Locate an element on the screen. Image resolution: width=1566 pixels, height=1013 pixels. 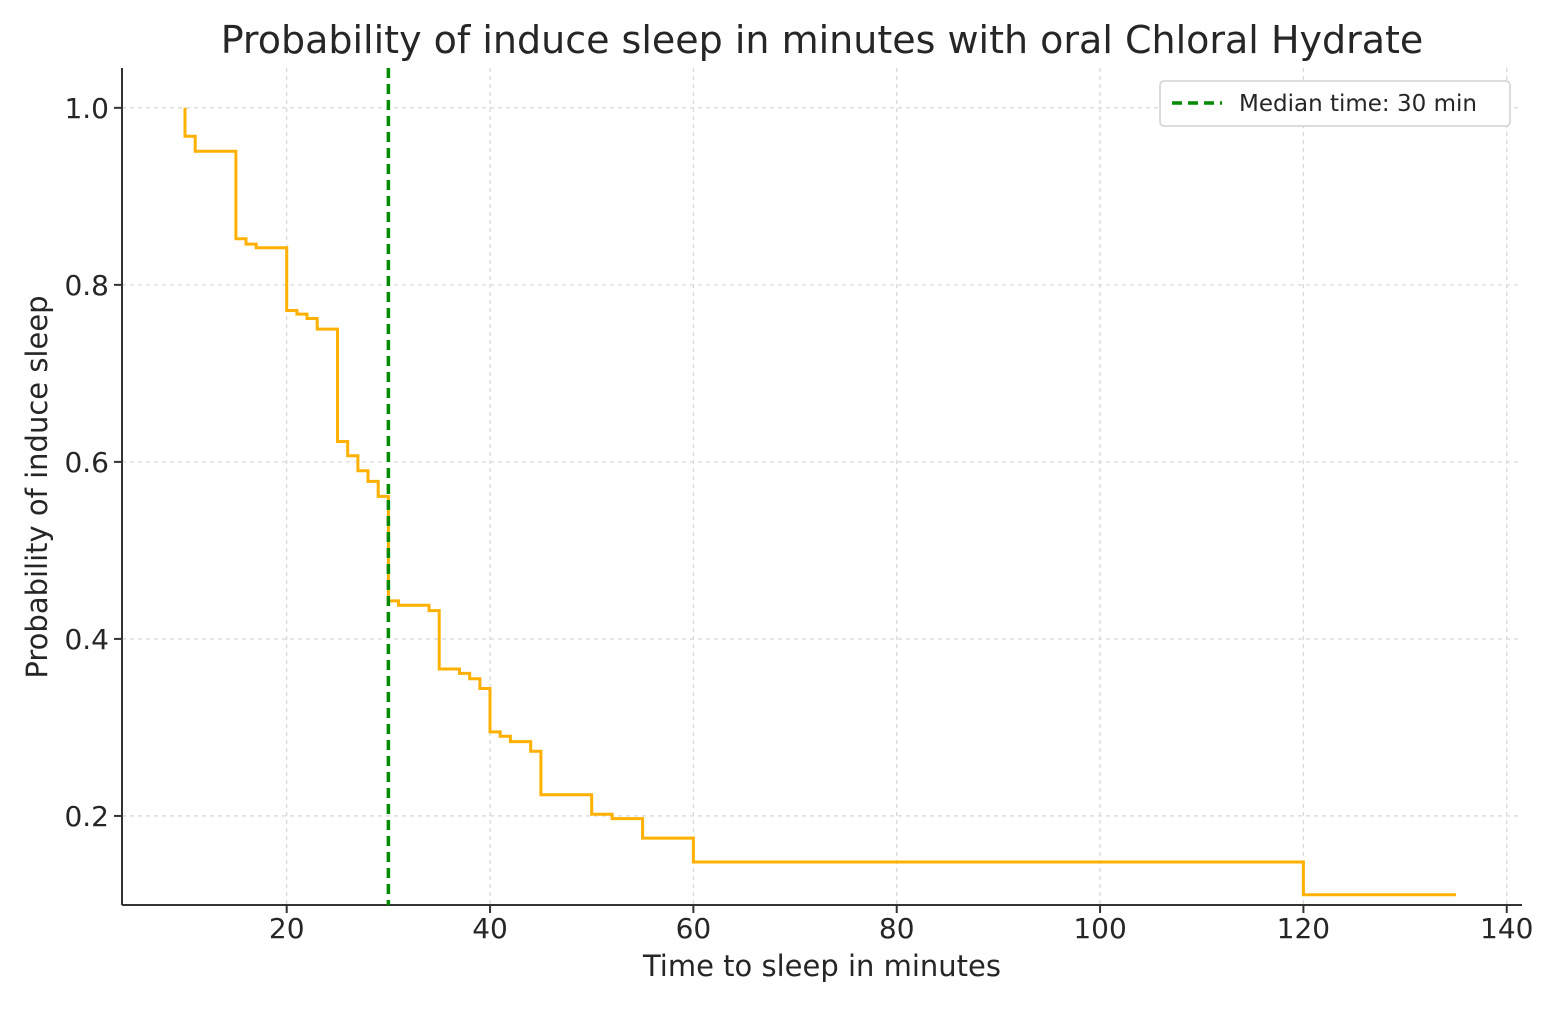
y-axis-ticks: 0.2 0.4 0.6 0.8 1.0 is located at coordinates (93, 462).